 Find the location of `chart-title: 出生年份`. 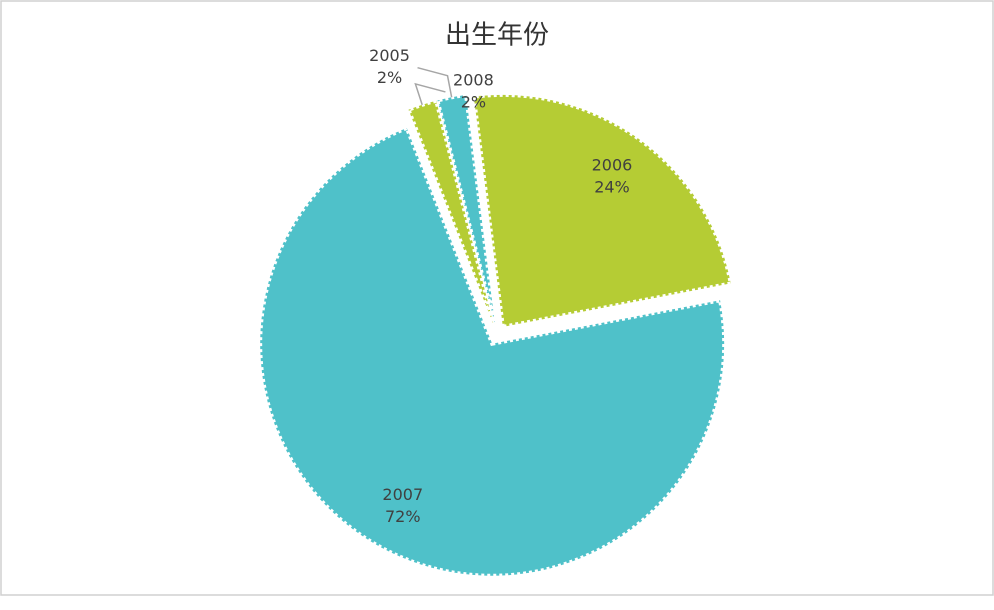

chart-title: 出生年份 is located at coordinates (497, 36).